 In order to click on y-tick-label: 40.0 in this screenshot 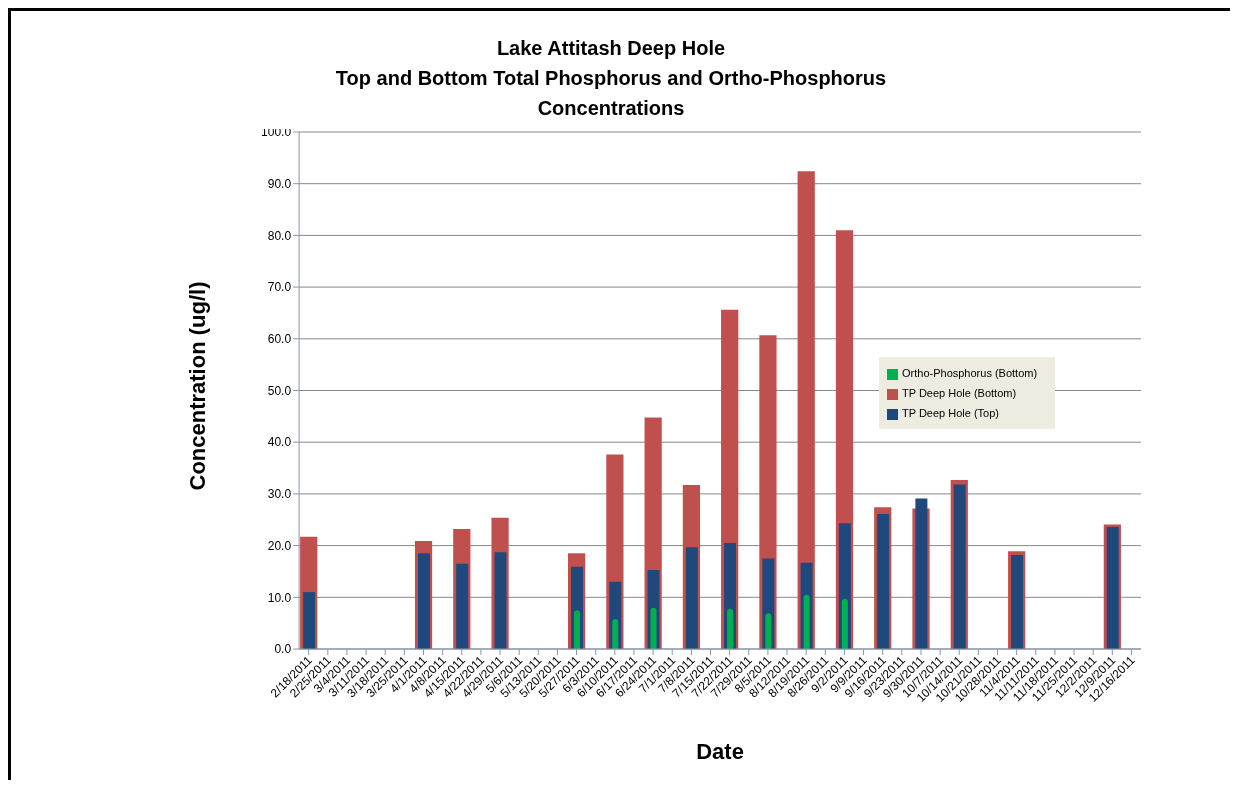, I will do `click(279, 442)`.